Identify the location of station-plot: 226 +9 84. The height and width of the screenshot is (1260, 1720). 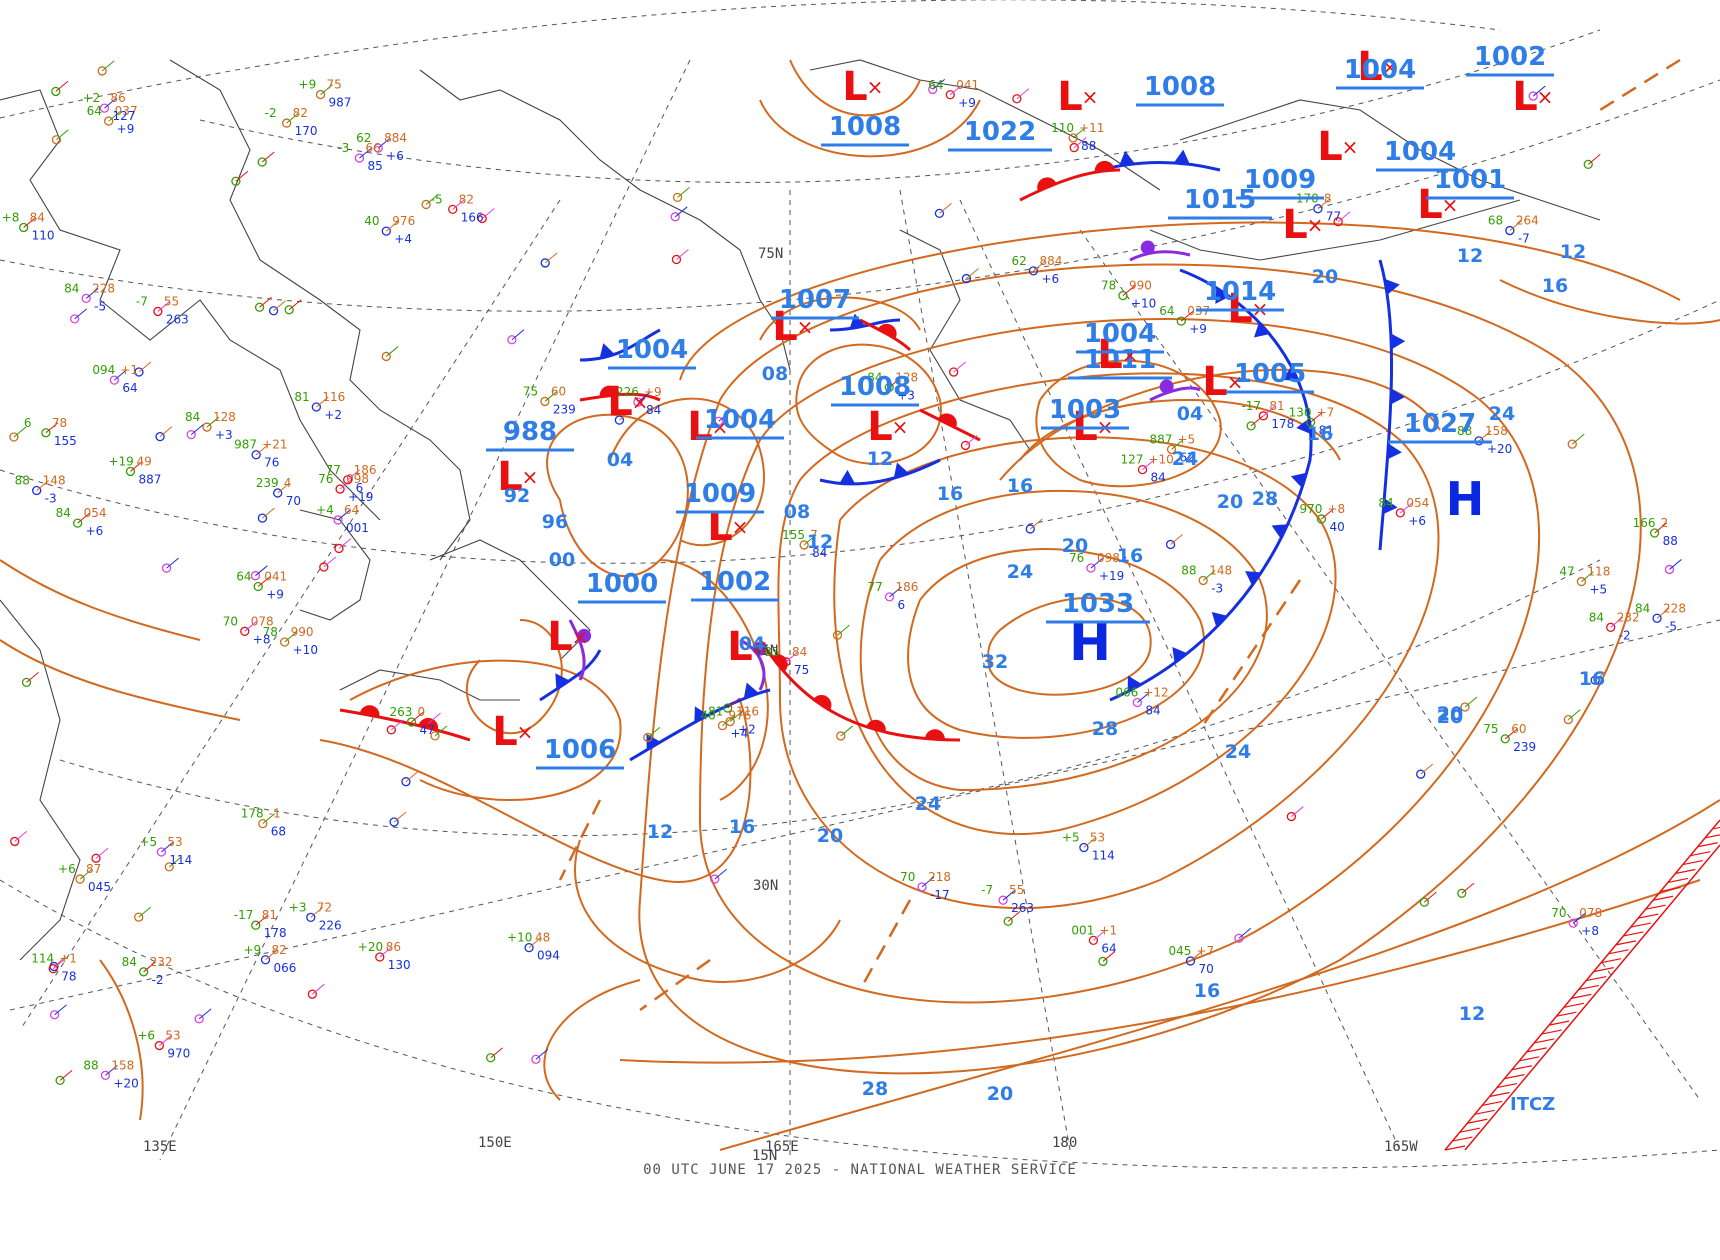
(639, 401).